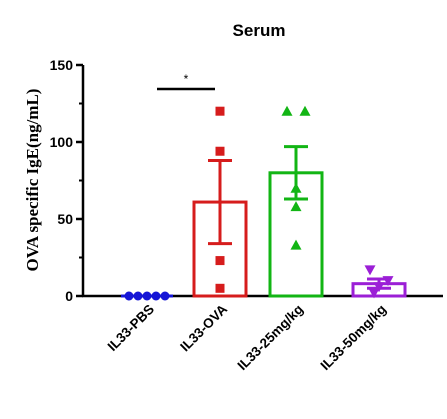 The width and height of the screenshot is (447, 419). What do you see at coordinates (259, 30) in the screenshot?
I see `chart-title: Serum` at bounding box center [259, 30].